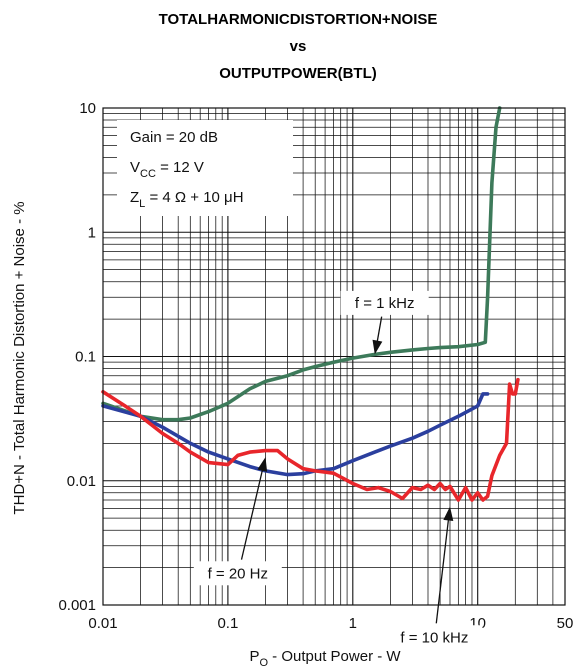  Describe the element at coordinates (227, 623) in the screenshot. I see `x-tick-label: 0.1` at that location.